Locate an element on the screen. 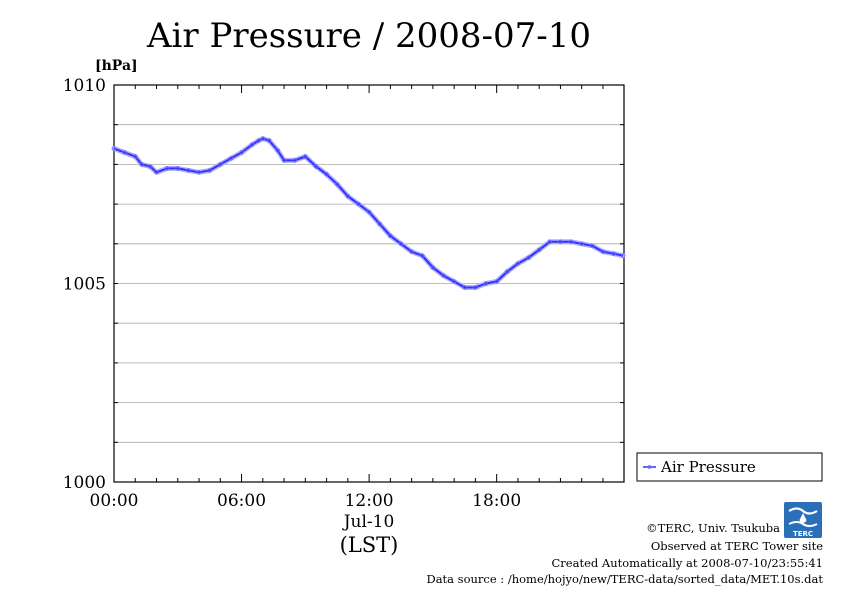 This screenshot has height=595, width=842. legend: Air Pressure is located at coordinates (729, 467).